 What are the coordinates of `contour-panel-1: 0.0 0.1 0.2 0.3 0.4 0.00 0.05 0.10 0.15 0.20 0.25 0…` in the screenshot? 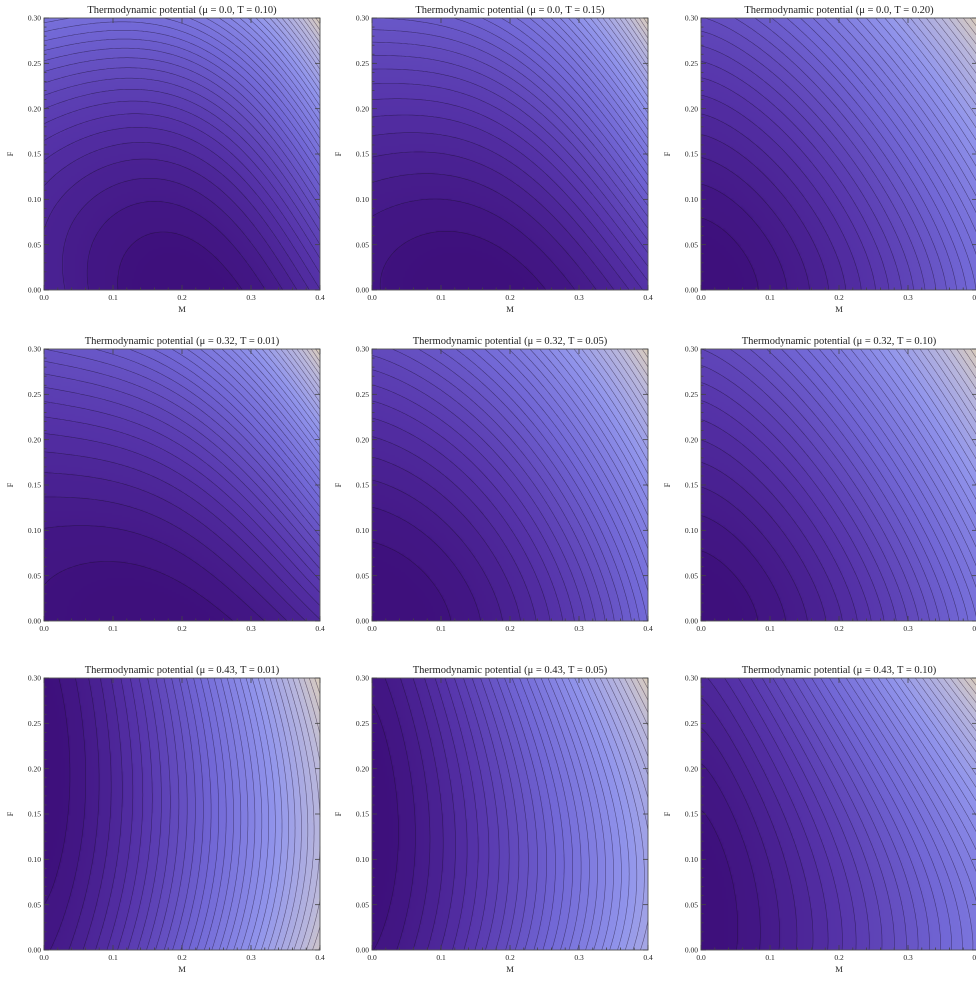 It's located at (165, 159).